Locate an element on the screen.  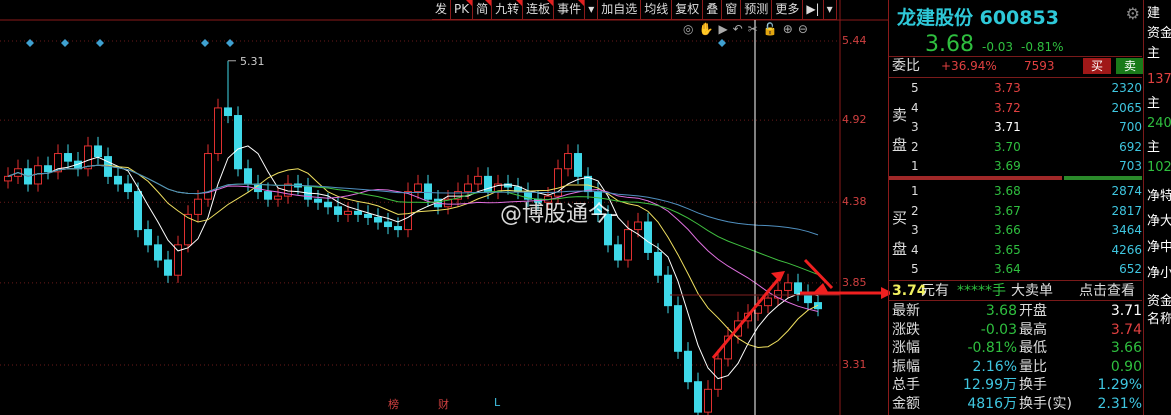
stat-label: 涨跌 is located at coordinates (906, 329).